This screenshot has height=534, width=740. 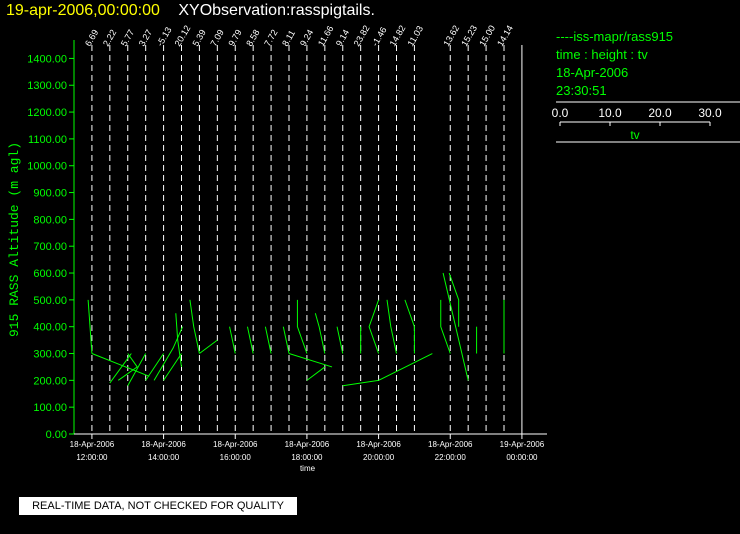 I want to click on y-tick-label: 1200.00, so click(x=47, y=113).